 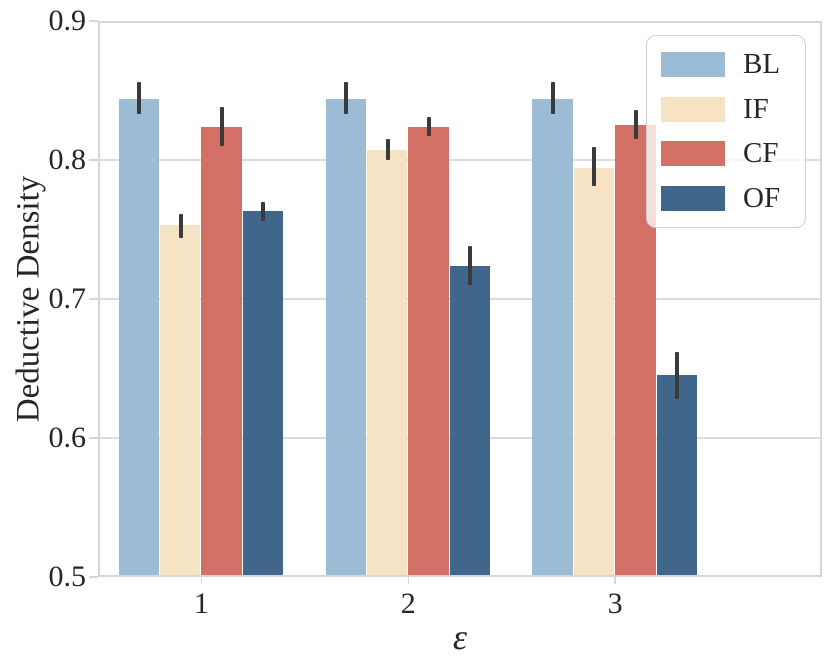 I want to click on y-tick-label: 0.5, so click(x=67, y=576).